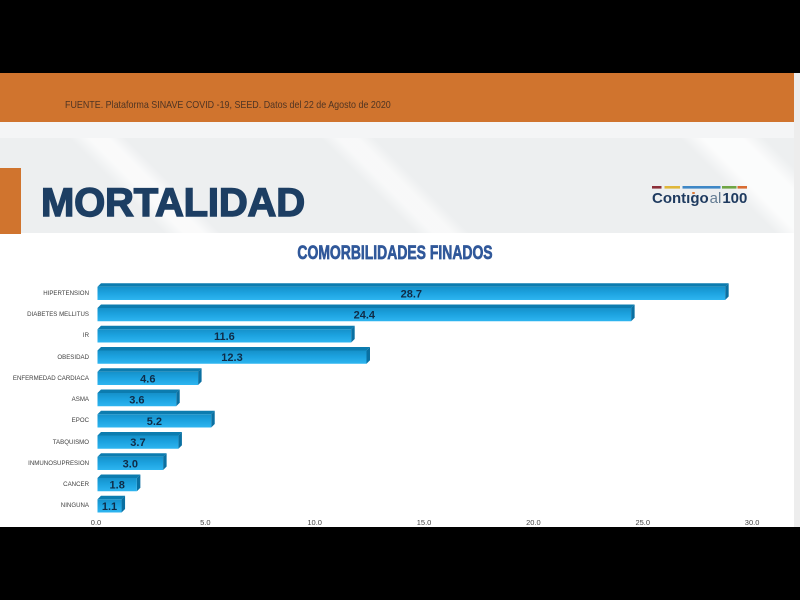  What do you see at coordinates (117, 486) in the screenshot?
I see `svg-text: 1.8` at bounding box center [117, 486].